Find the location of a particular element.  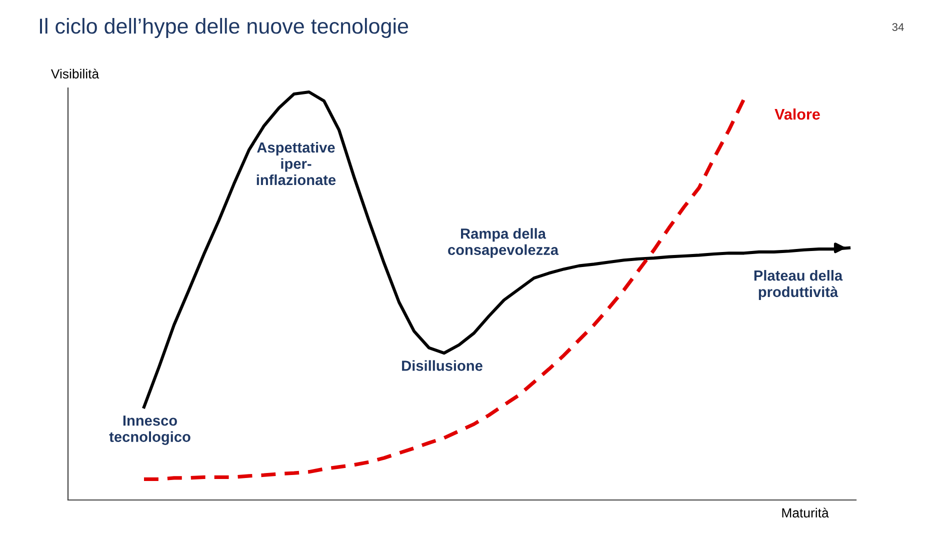

y-axis-title: Visibilità is located at coordinates (75, 73).